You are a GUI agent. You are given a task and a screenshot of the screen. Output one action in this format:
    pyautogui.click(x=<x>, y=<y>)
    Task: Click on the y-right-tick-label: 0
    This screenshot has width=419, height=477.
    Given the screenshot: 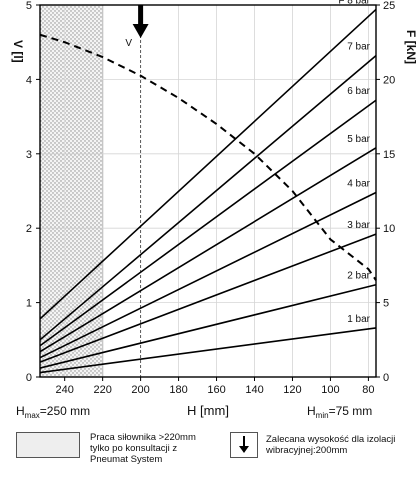 What is the action you would take?
    pyautogui.click(x=386, y=378)
    